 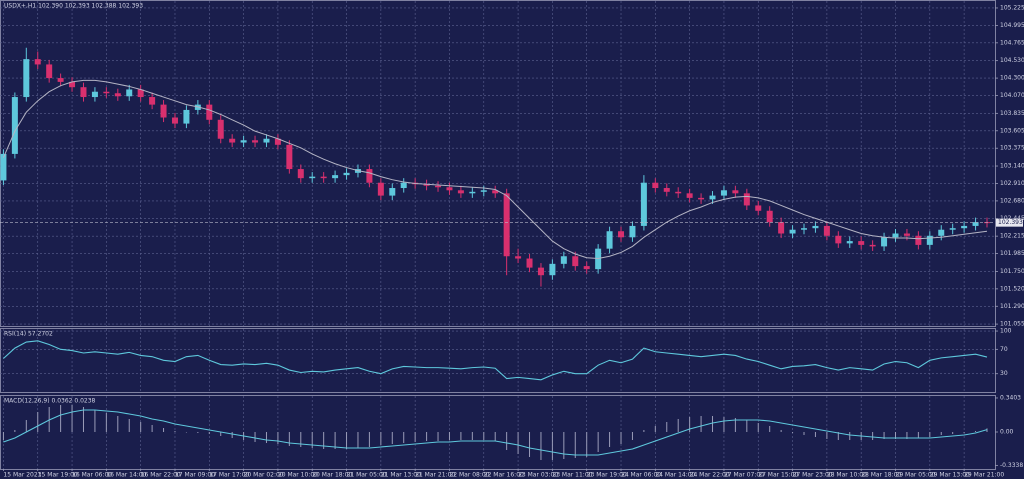 What do you see at coordinates (710, 475) in the screenshot?
I see `x-tick-label: 24 Mar 22:00` at bounding box center [710, 475].